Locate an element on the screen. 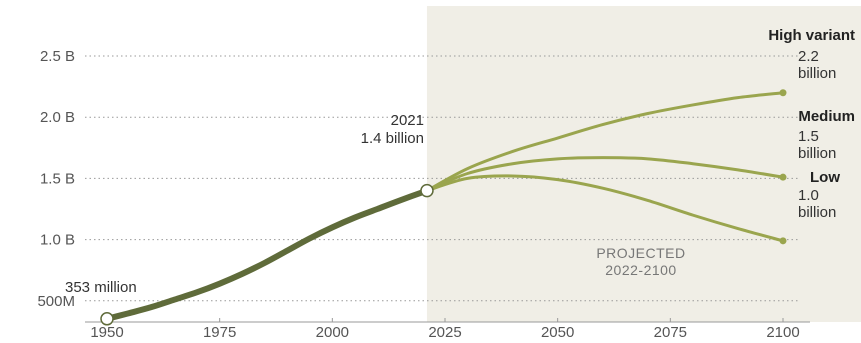  y-tick-label: 500M is located at coordinates (56, 301).